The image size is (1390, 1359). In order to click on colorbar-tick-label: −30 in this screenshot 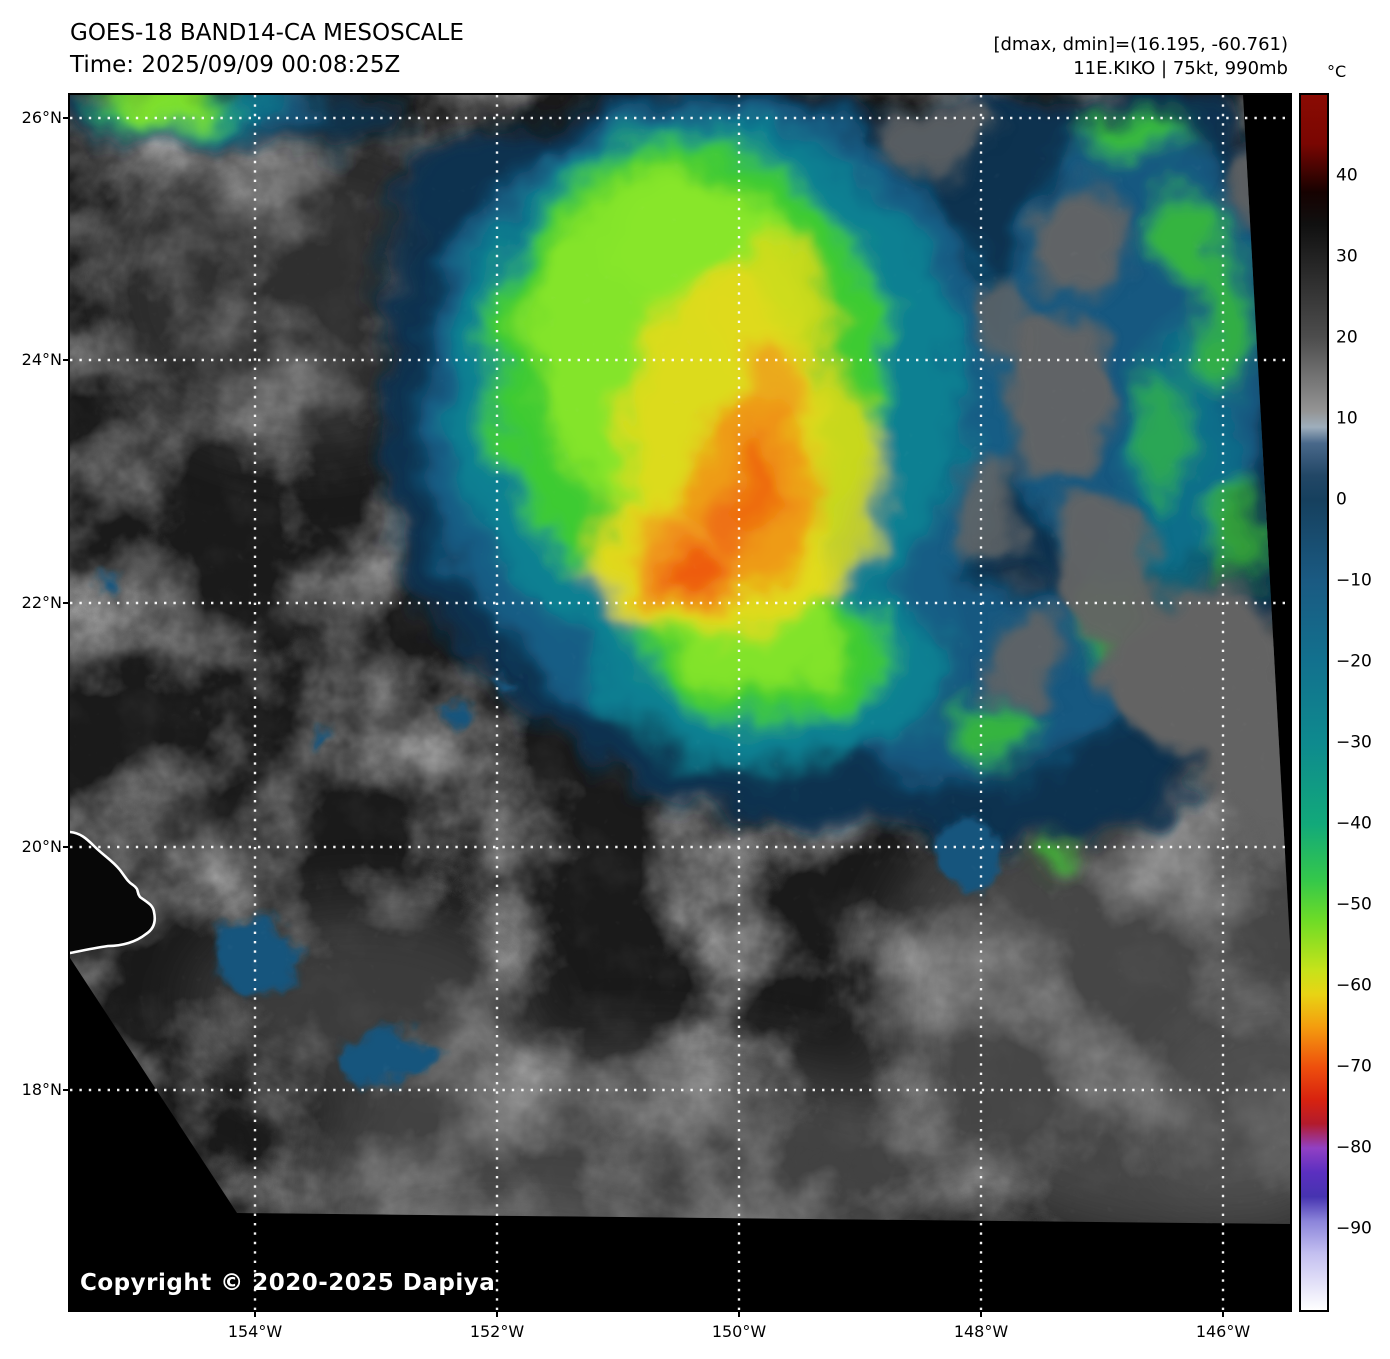, I will do `click(1354, 742)`.